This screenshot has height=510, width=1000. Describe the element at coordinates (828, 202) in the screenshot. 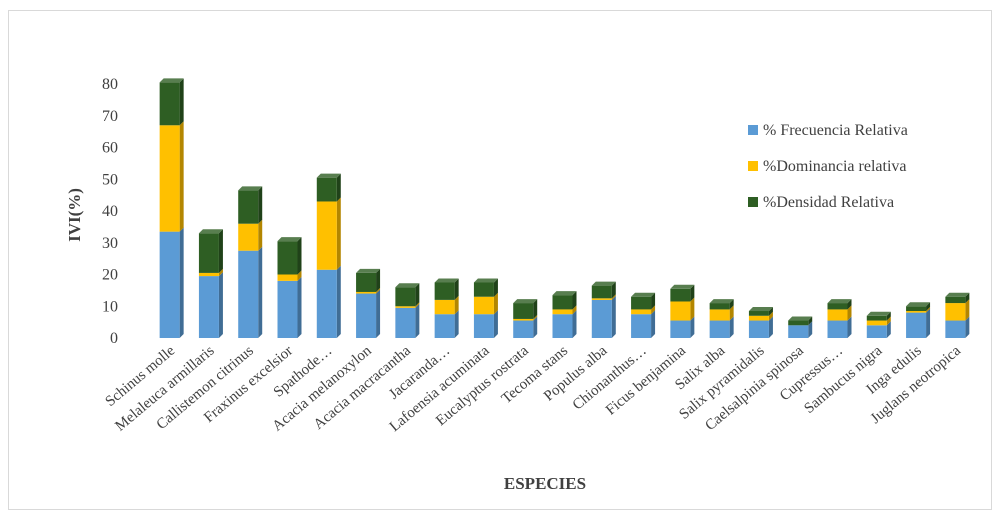

I see `legend-label: %Densidad Relativa` at that location.